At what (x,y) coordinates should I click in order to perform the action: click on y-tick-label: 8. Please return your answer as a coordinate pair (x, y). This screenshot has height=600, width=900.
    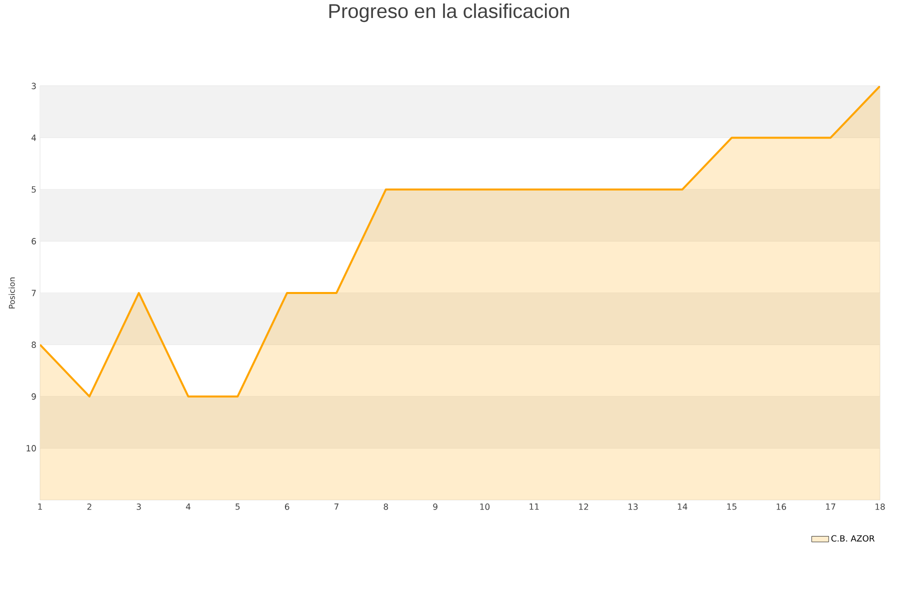
    Looking at the image, I should click on (34, 345).